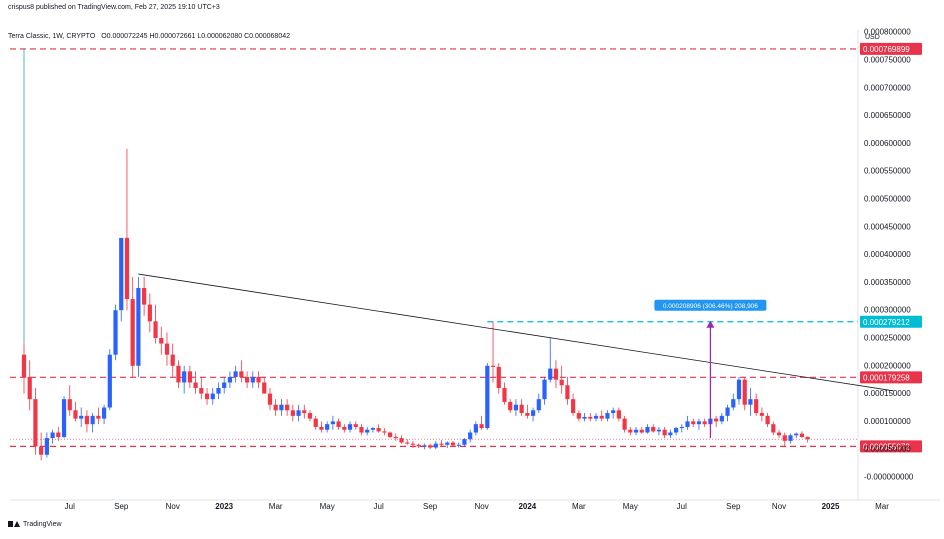  Describe the element at coordinates (710, 324) in the screenshot. I see `measure-arrow-head` at that location.